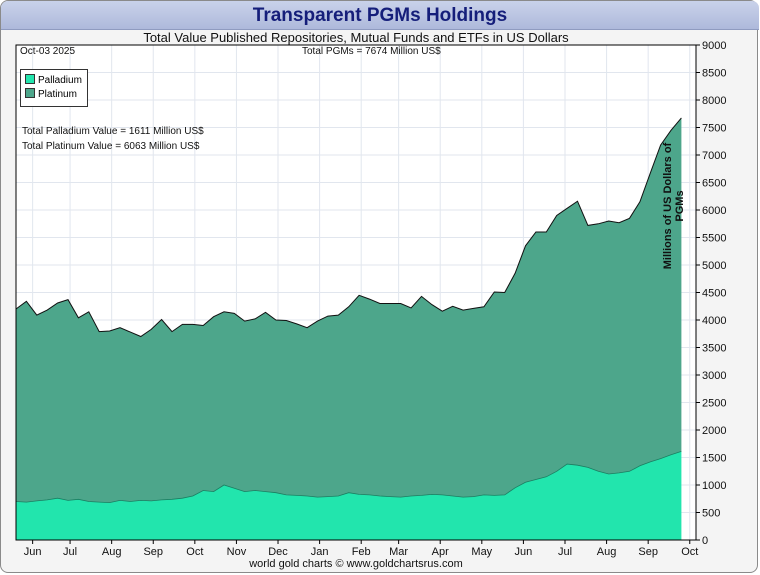 Image resolution: width=760 pixels, height=575 pixels. Describe the element at coordinates (705, 541) in the screenshot. I see `y-tick-label: 0` at that location.